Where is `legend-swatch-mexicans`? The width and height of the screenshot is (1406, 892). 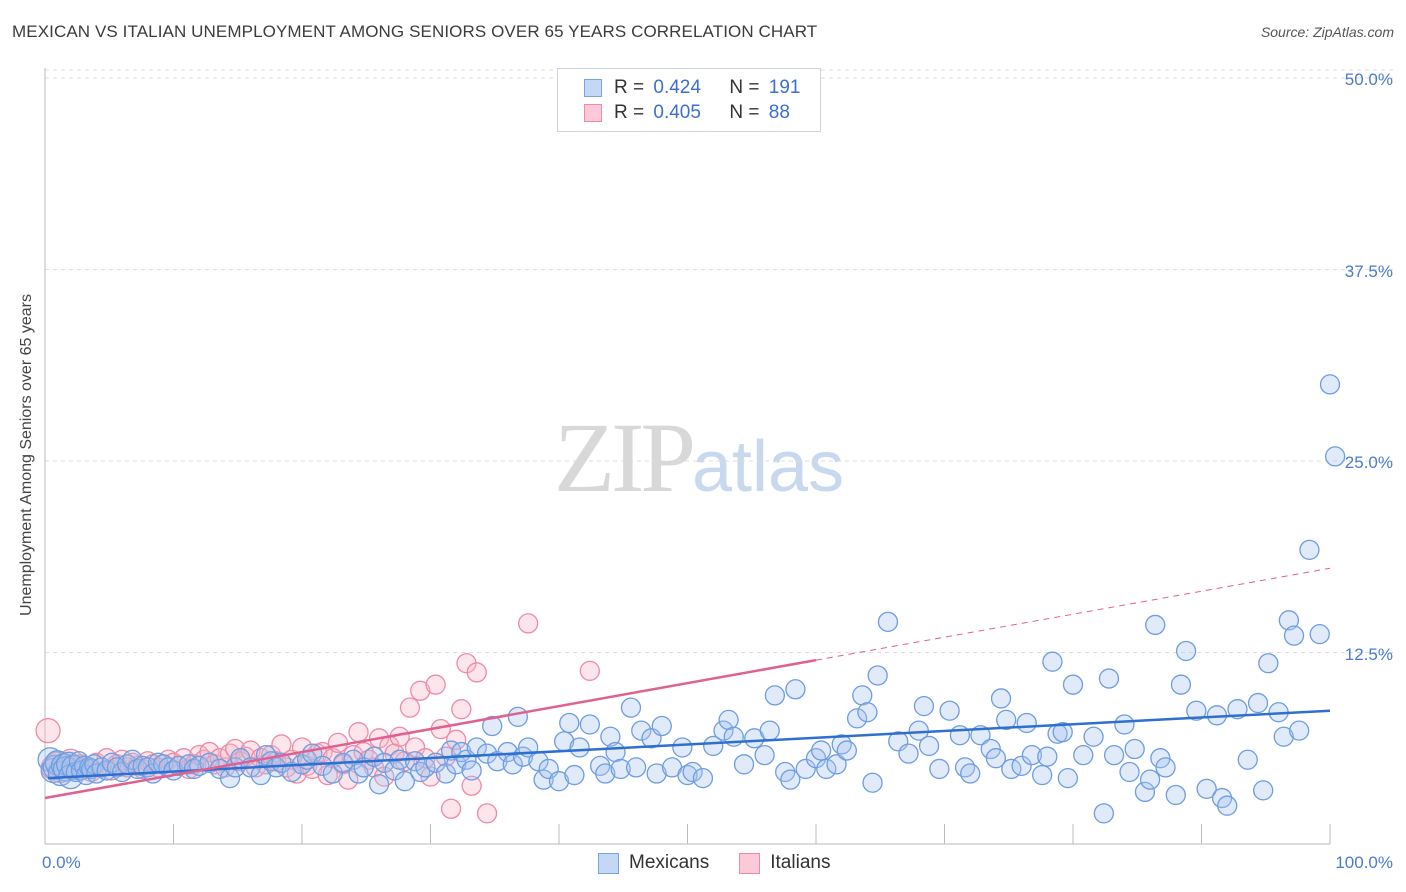 legend-swatch-mexicans is located at coordinates (593, 88).